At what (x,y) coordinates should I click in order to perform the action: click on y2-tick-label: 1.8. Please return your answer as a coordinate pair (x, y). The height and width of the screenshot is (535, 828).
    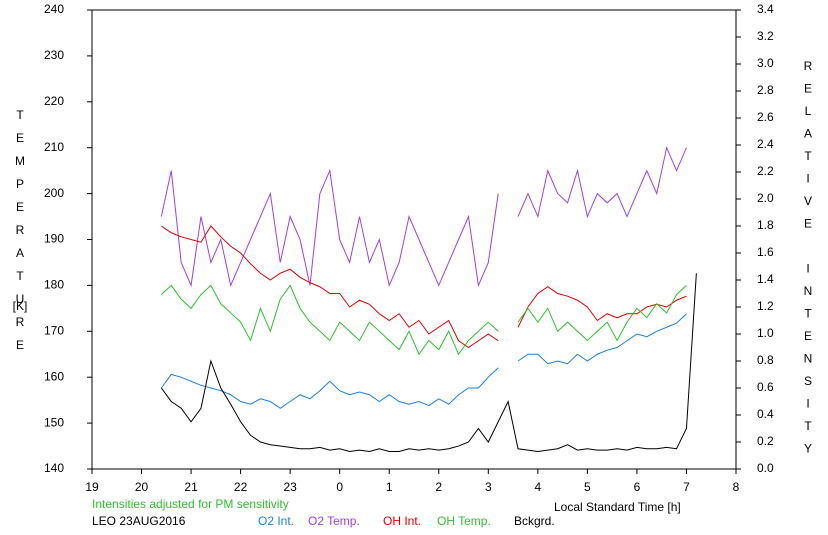
    Looking at the image, I should click on (765, 225).